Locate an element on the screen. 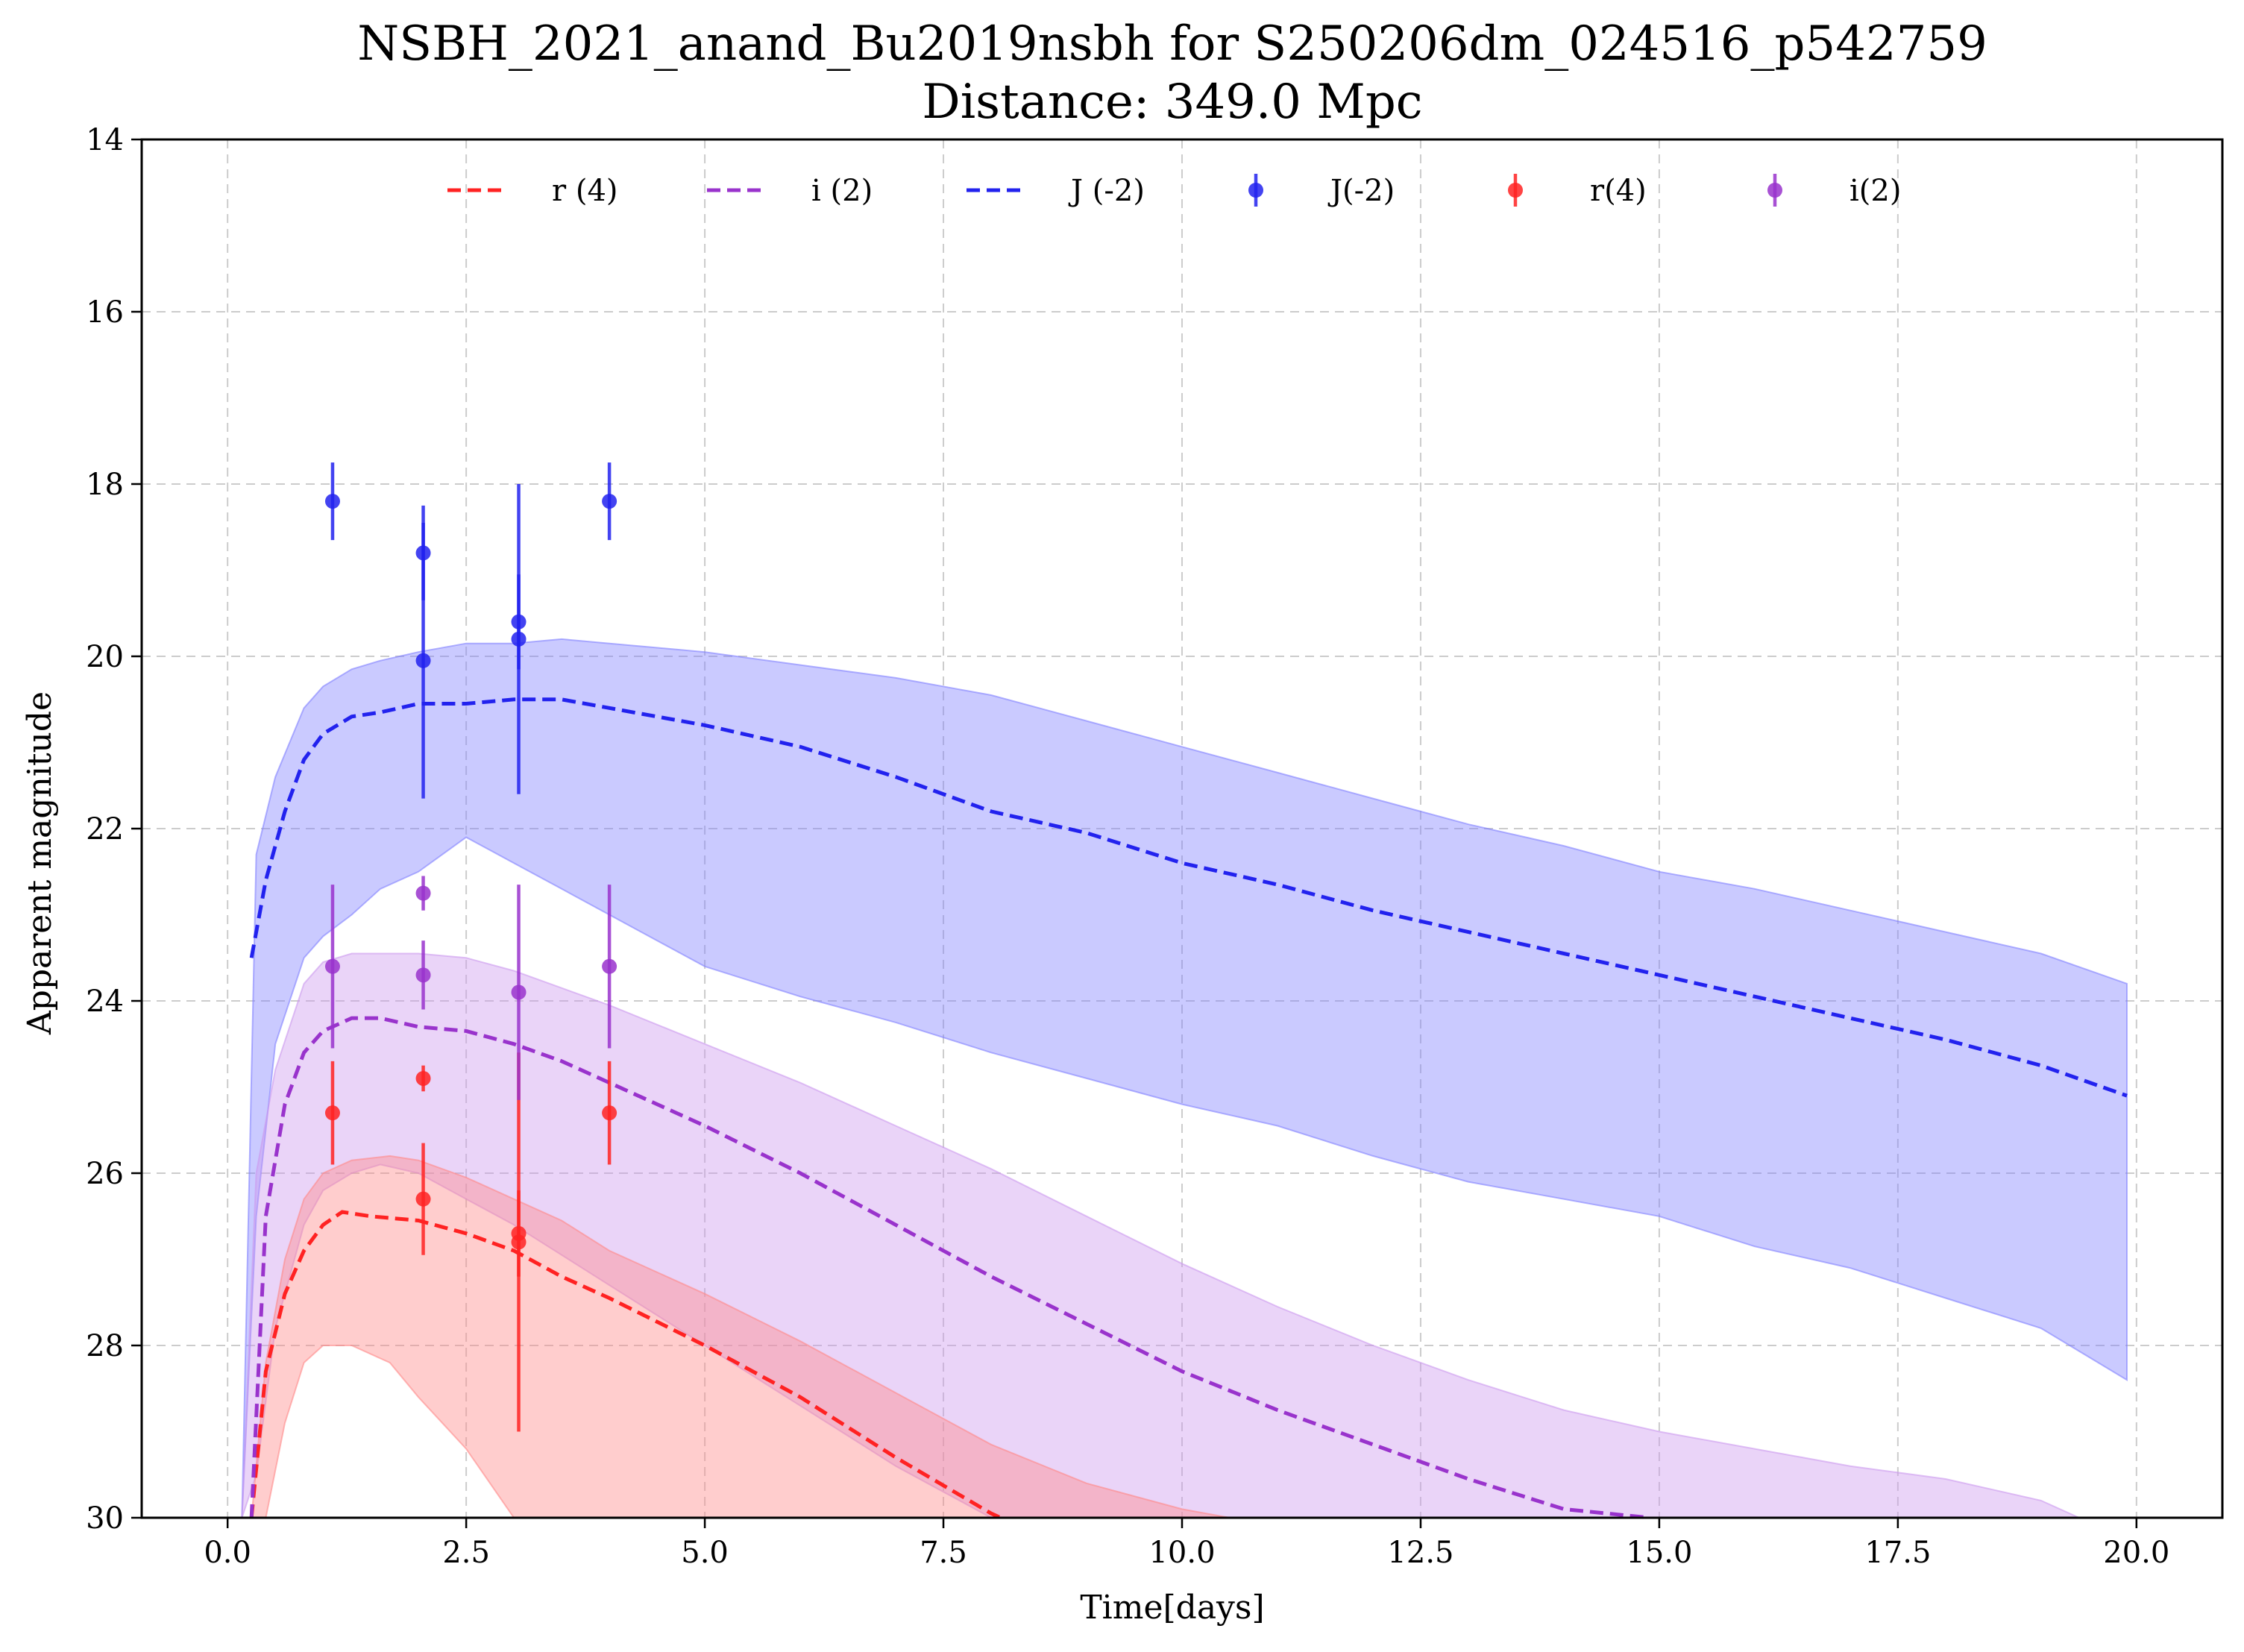 The width and height of the screenshot is (2244, 1652). x-tick-label: 17.5 is located at coordinates (1897, 1553).